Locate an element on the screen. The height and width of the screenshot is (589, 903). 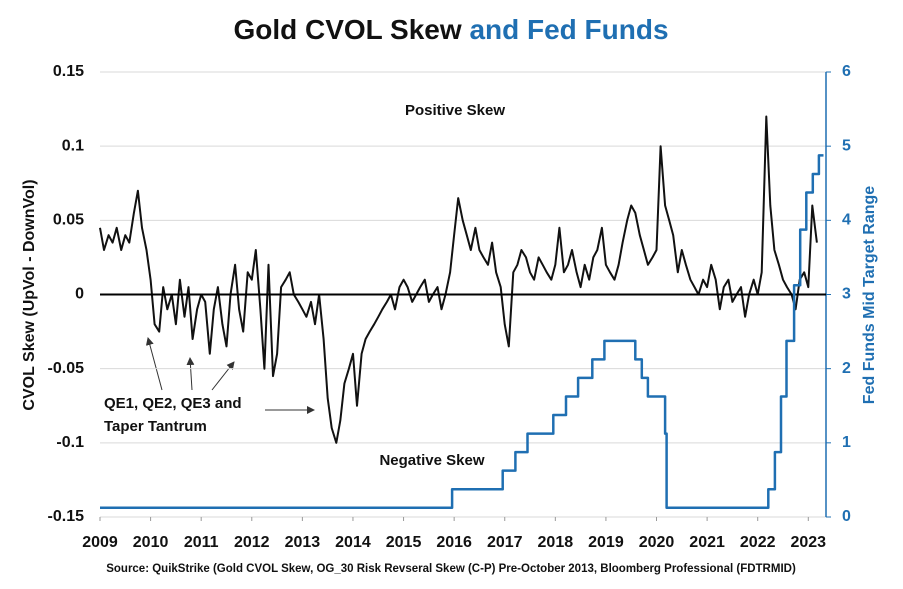
y-tick-label: 0 is located at coordinates (79, 294).